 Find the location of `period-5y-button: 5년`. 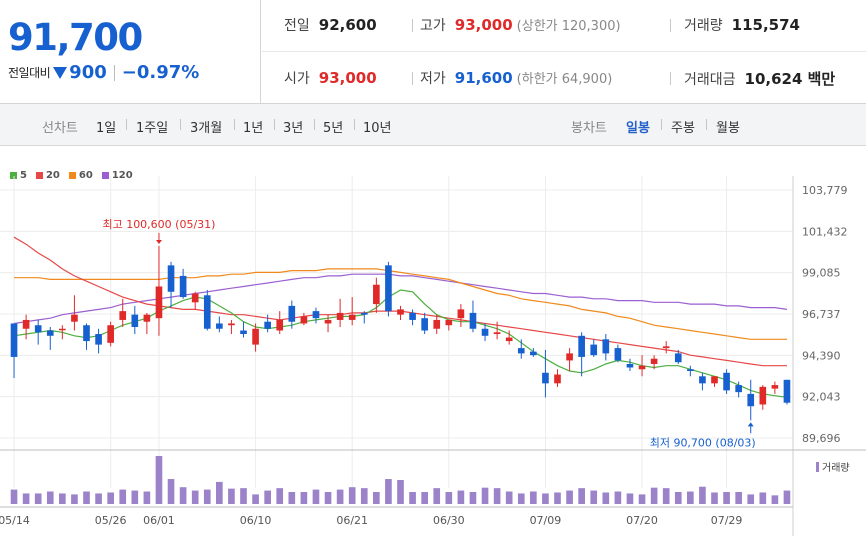

period-5y-button: 5년 is located at coordinates (333, 128).